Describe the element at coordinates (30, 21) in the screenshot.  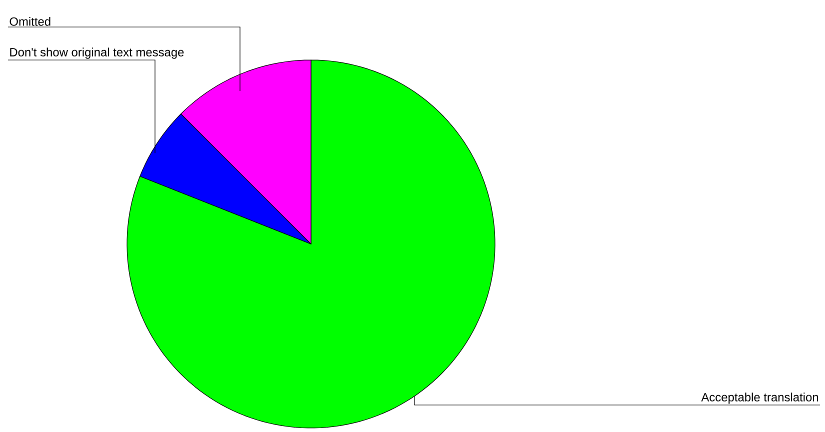
I see `slice-label: Omitted` at that location.